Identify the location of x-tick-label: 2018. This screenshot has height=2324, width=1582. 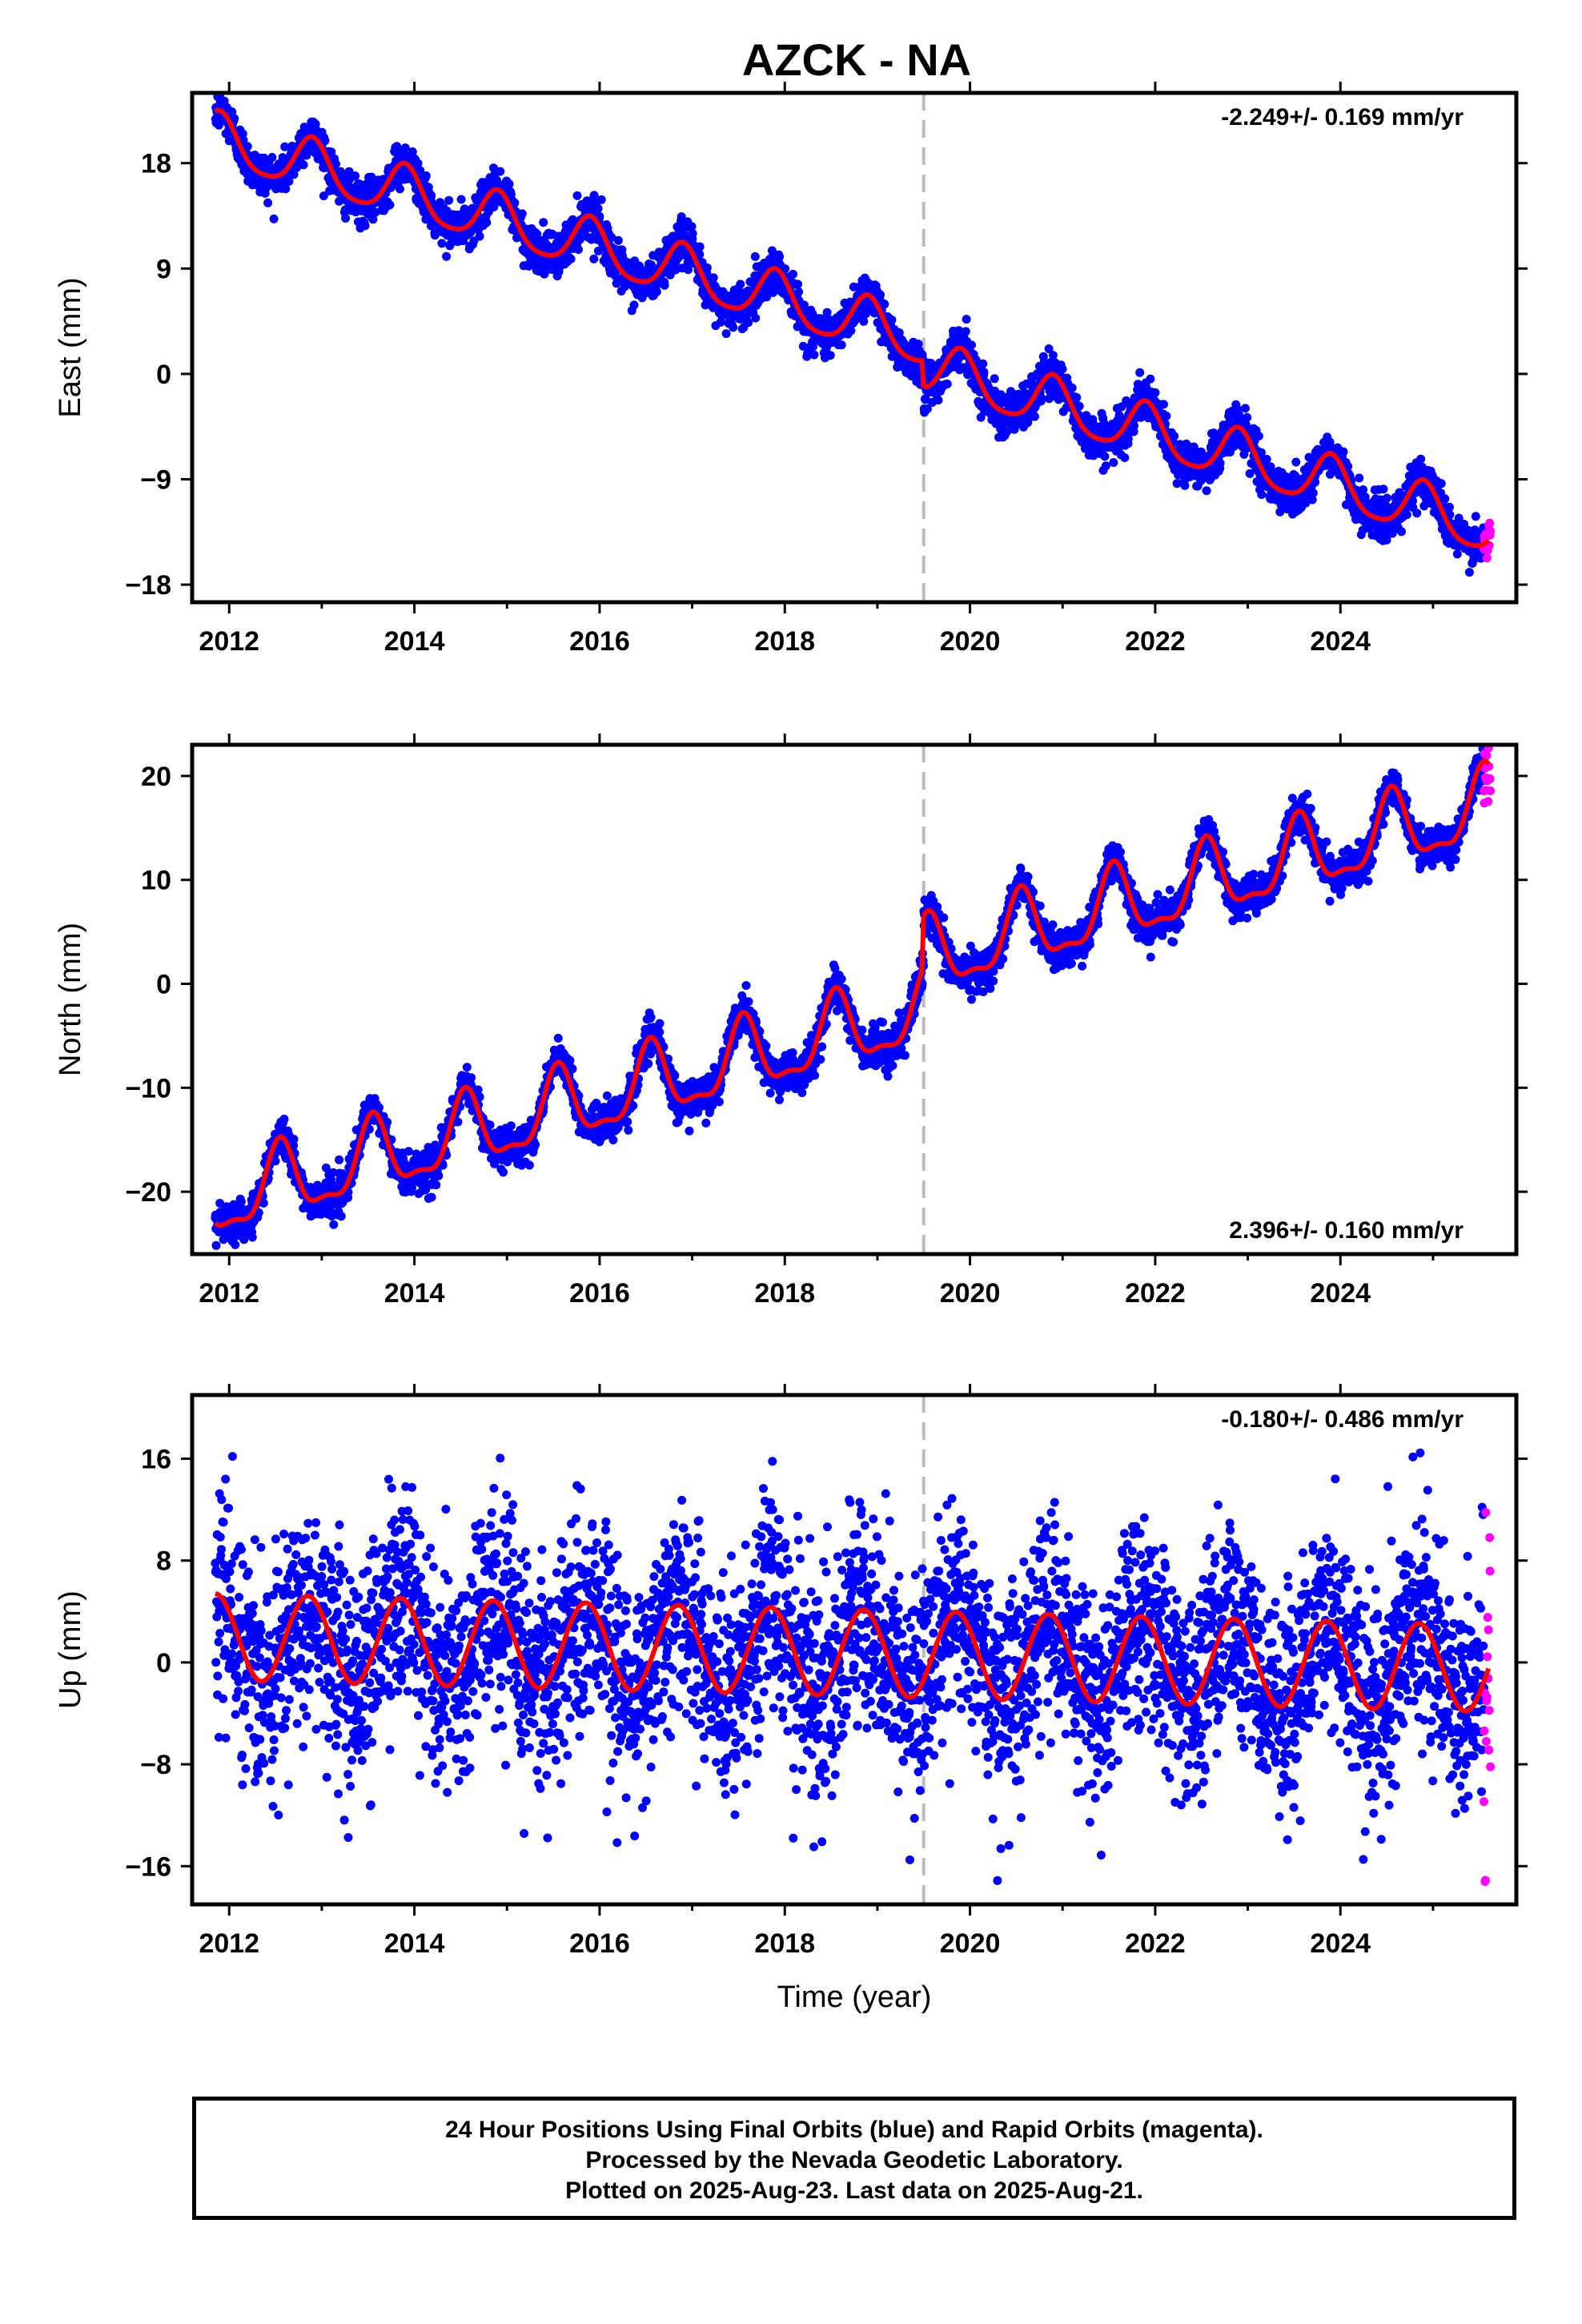
(784, 641).